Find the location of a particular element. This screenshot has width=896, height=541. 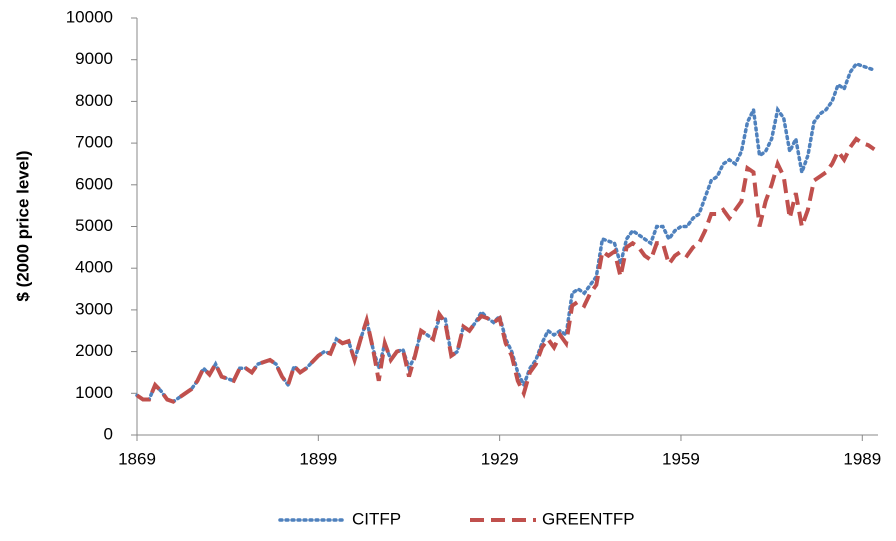

x-tick-label: 1869 is located at coordinates (137, 458).